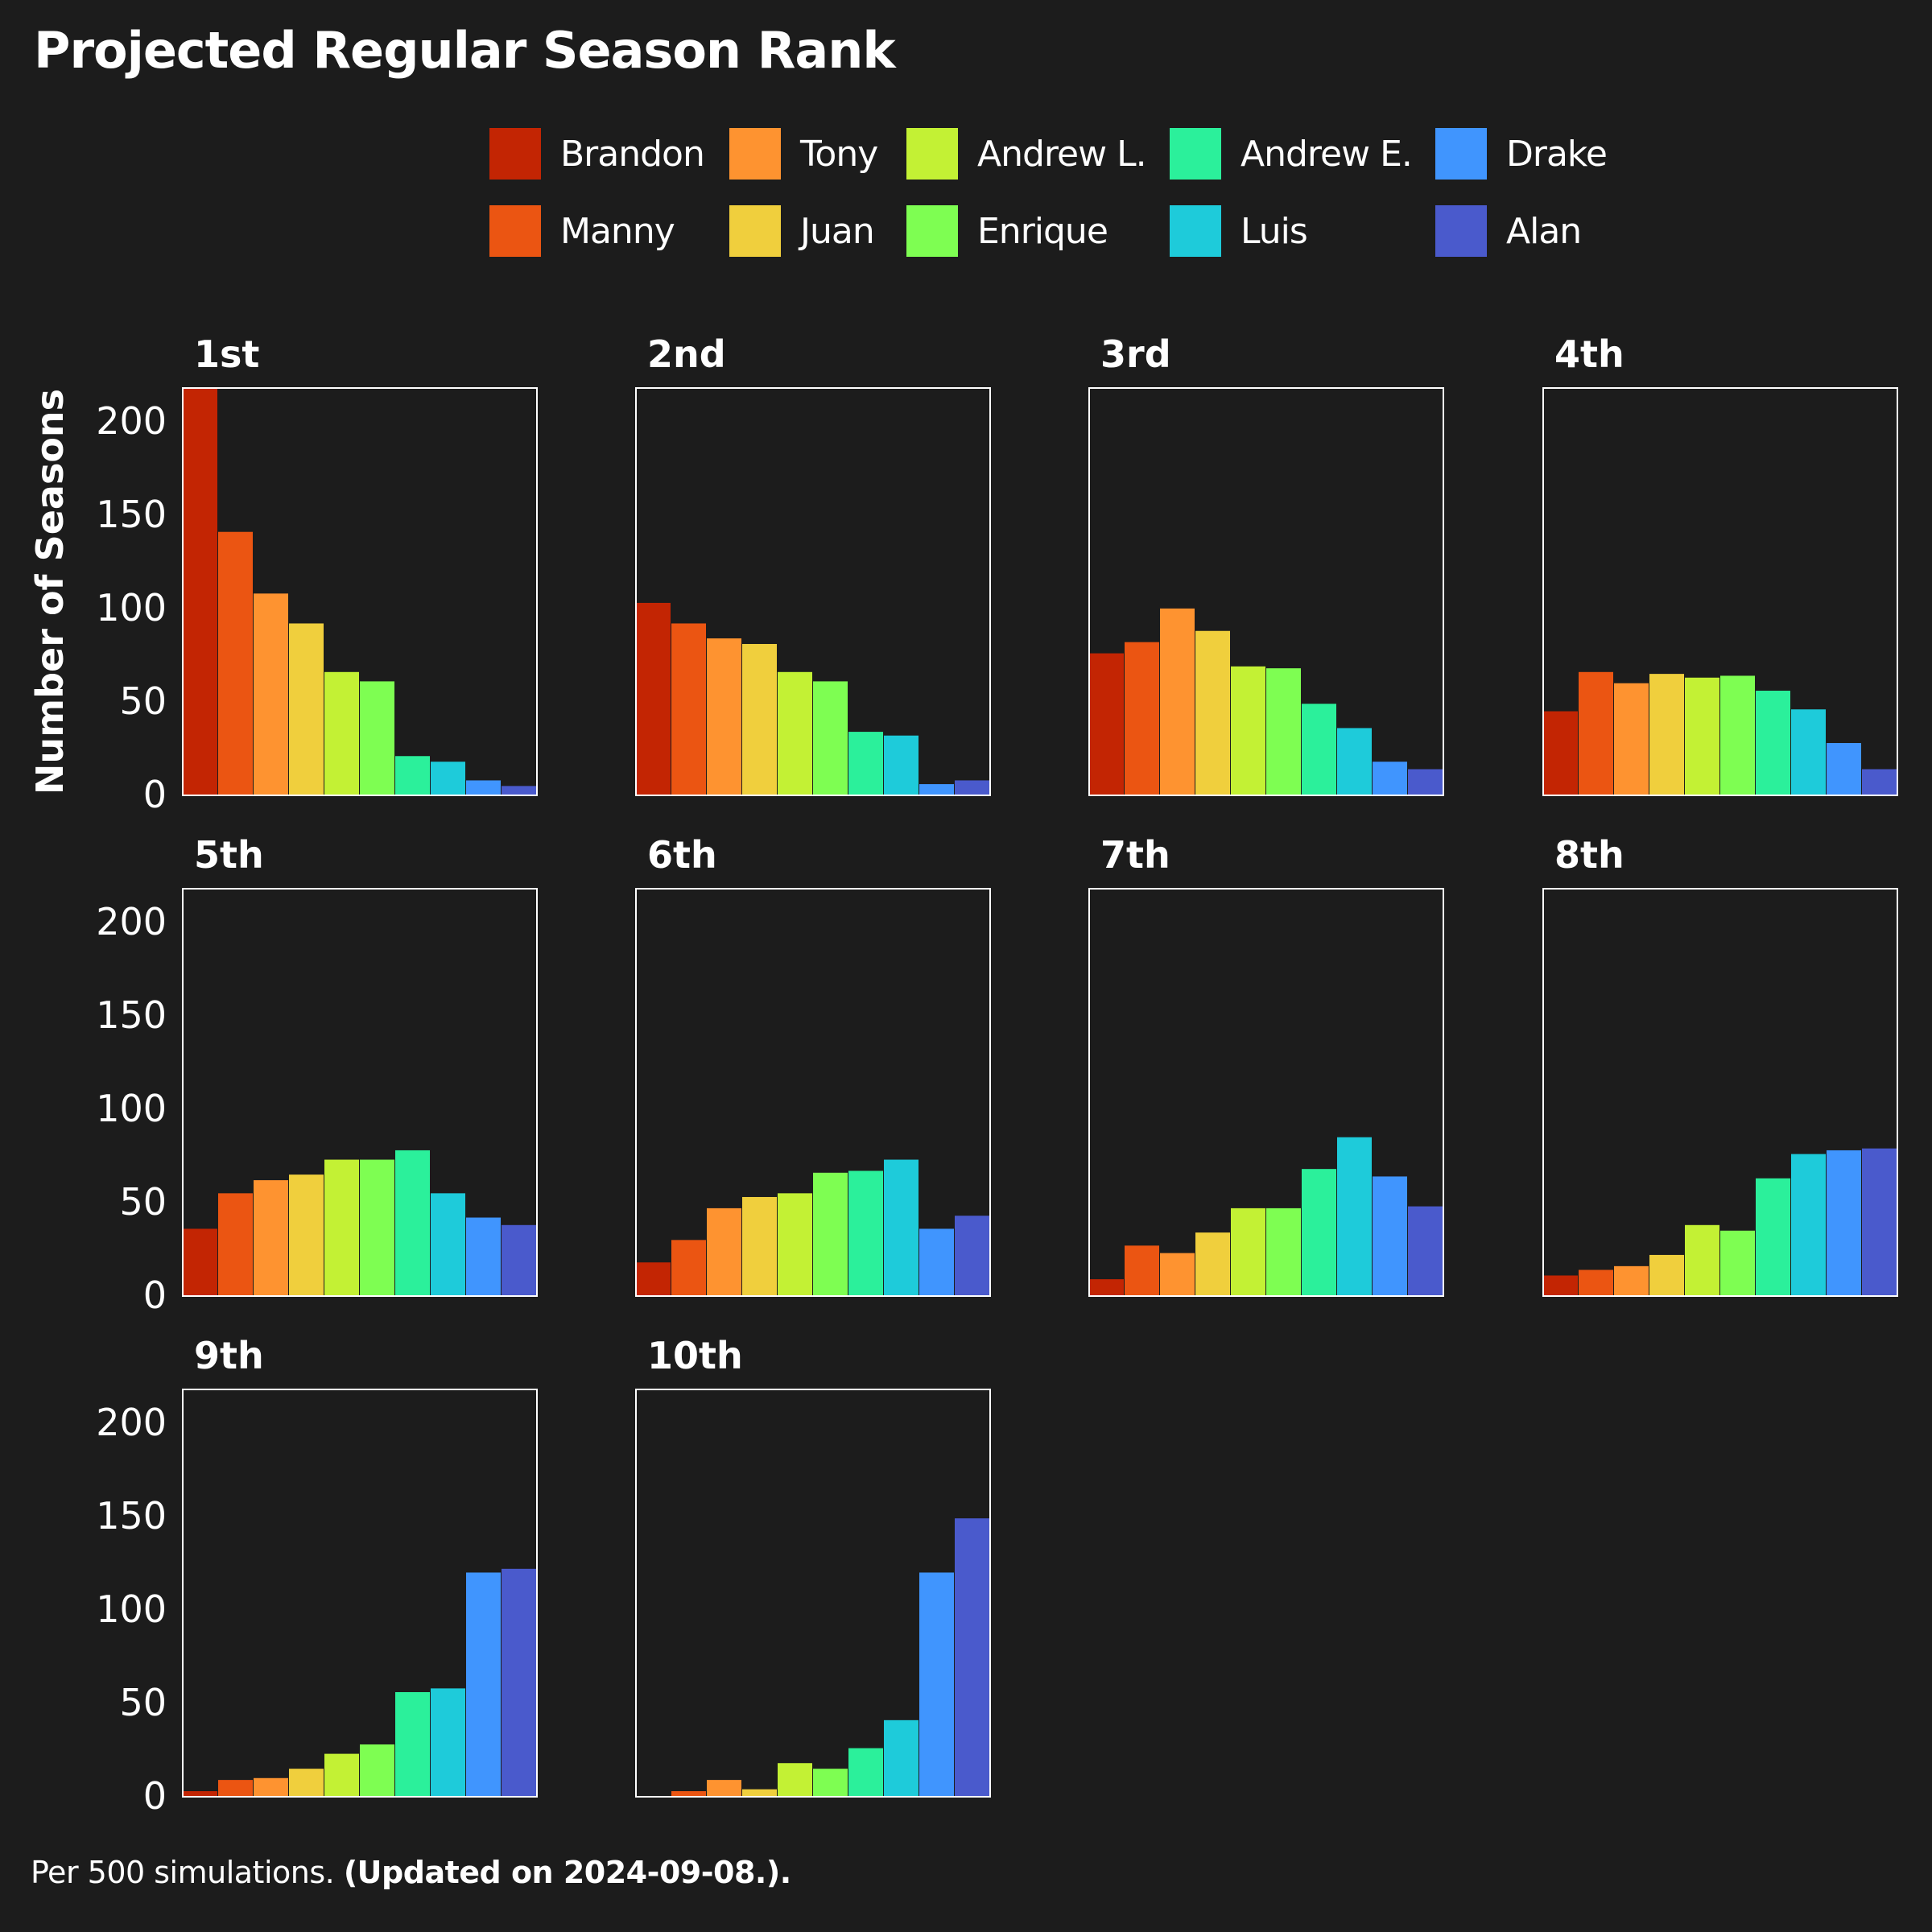 This screenshot has height=1932, width=1932. What do you see at coordinates (839, 154) in the screenshot?
I see `legend-label: Tony` at bounding box center [839, 154].